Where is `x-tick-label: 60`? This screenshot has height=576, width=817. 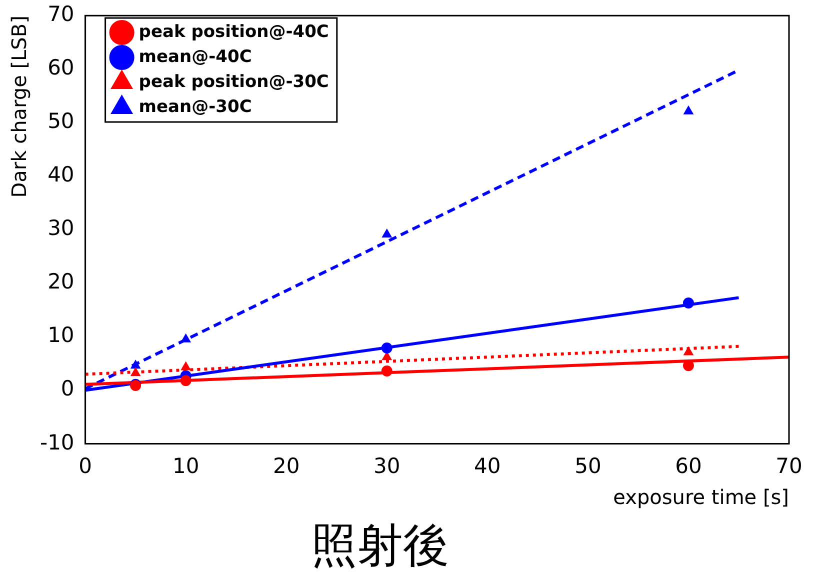 x-tick-label: 60 is located at coordinates (688, 466).